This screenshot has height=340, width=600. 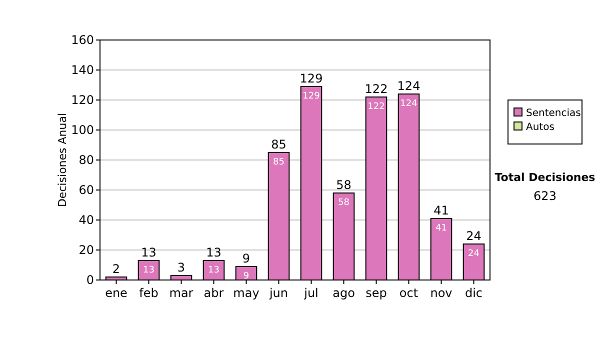 I want to click on y-tick-label: 120, so click(x=82, y=100).